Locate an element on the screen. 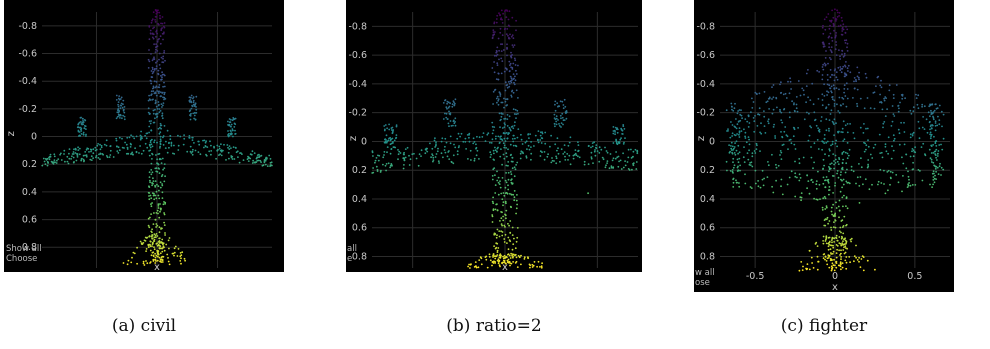  overlay-show-all: w all is located at coordinates (705, 273).